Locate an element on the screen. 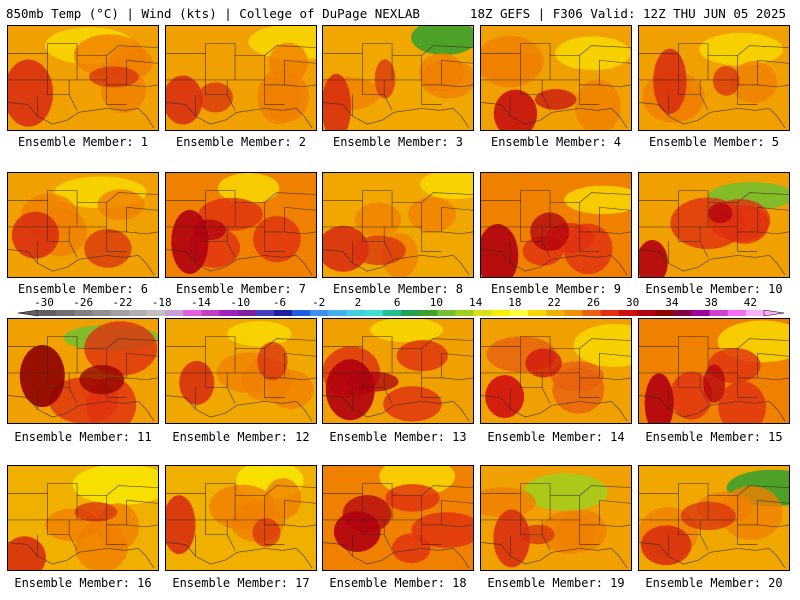 The image size is (800, 600). colorbar-tick-label: -26 is located at coordinates (83, 302).